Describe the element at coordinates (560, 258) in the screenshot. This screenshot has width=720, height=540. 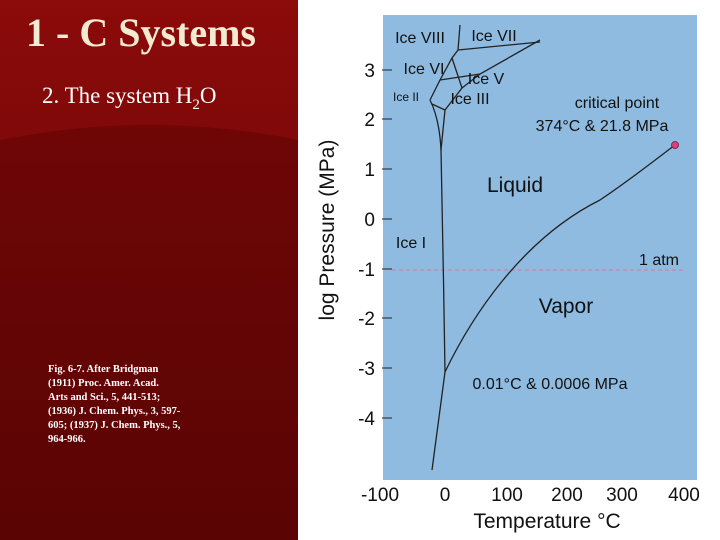
I see `vaporization-curve` at that location.